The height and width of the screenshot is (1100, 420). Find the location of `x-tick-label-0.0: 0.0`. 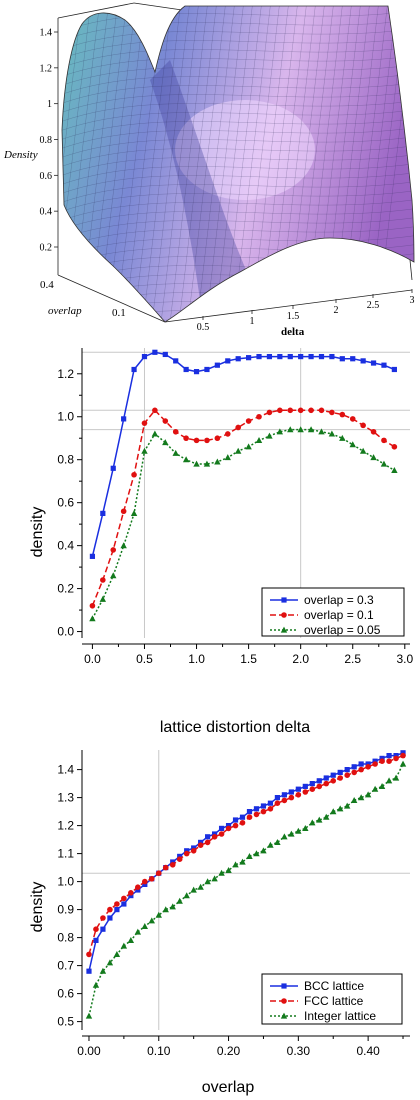

x-tick-label-0.0: 0.0 is located at coordinates (92, 659).